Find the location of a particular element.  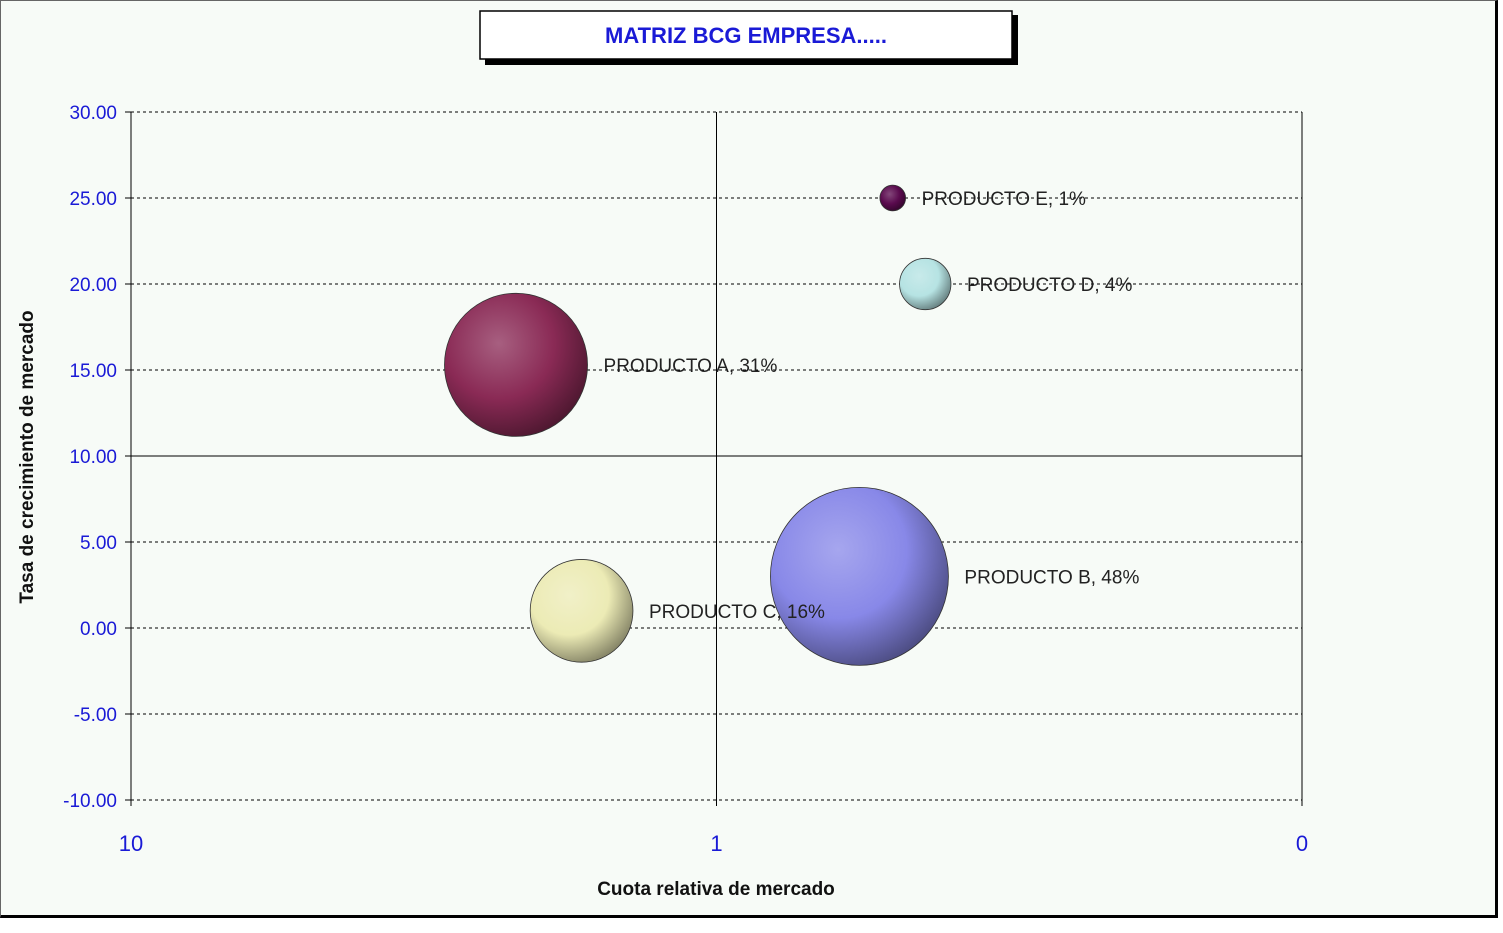

y-axis-title: Tasa de crecimiento de mercado is located at coordinates (27, 456).